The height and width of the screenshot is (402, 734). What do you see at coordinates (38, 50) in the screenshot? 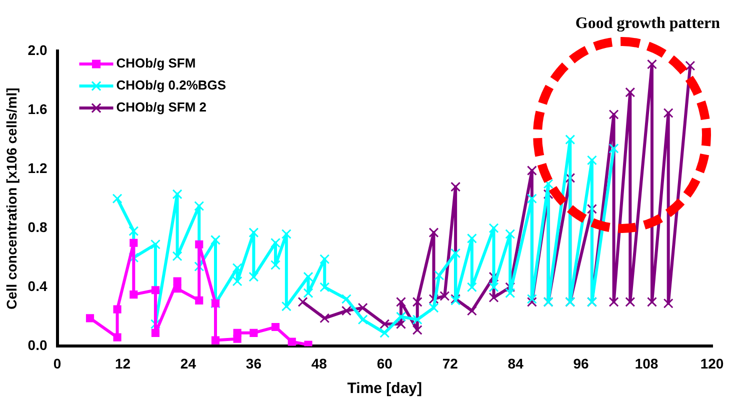
I see `y-tick-label: 2.0` at bounding box center [38, 50].